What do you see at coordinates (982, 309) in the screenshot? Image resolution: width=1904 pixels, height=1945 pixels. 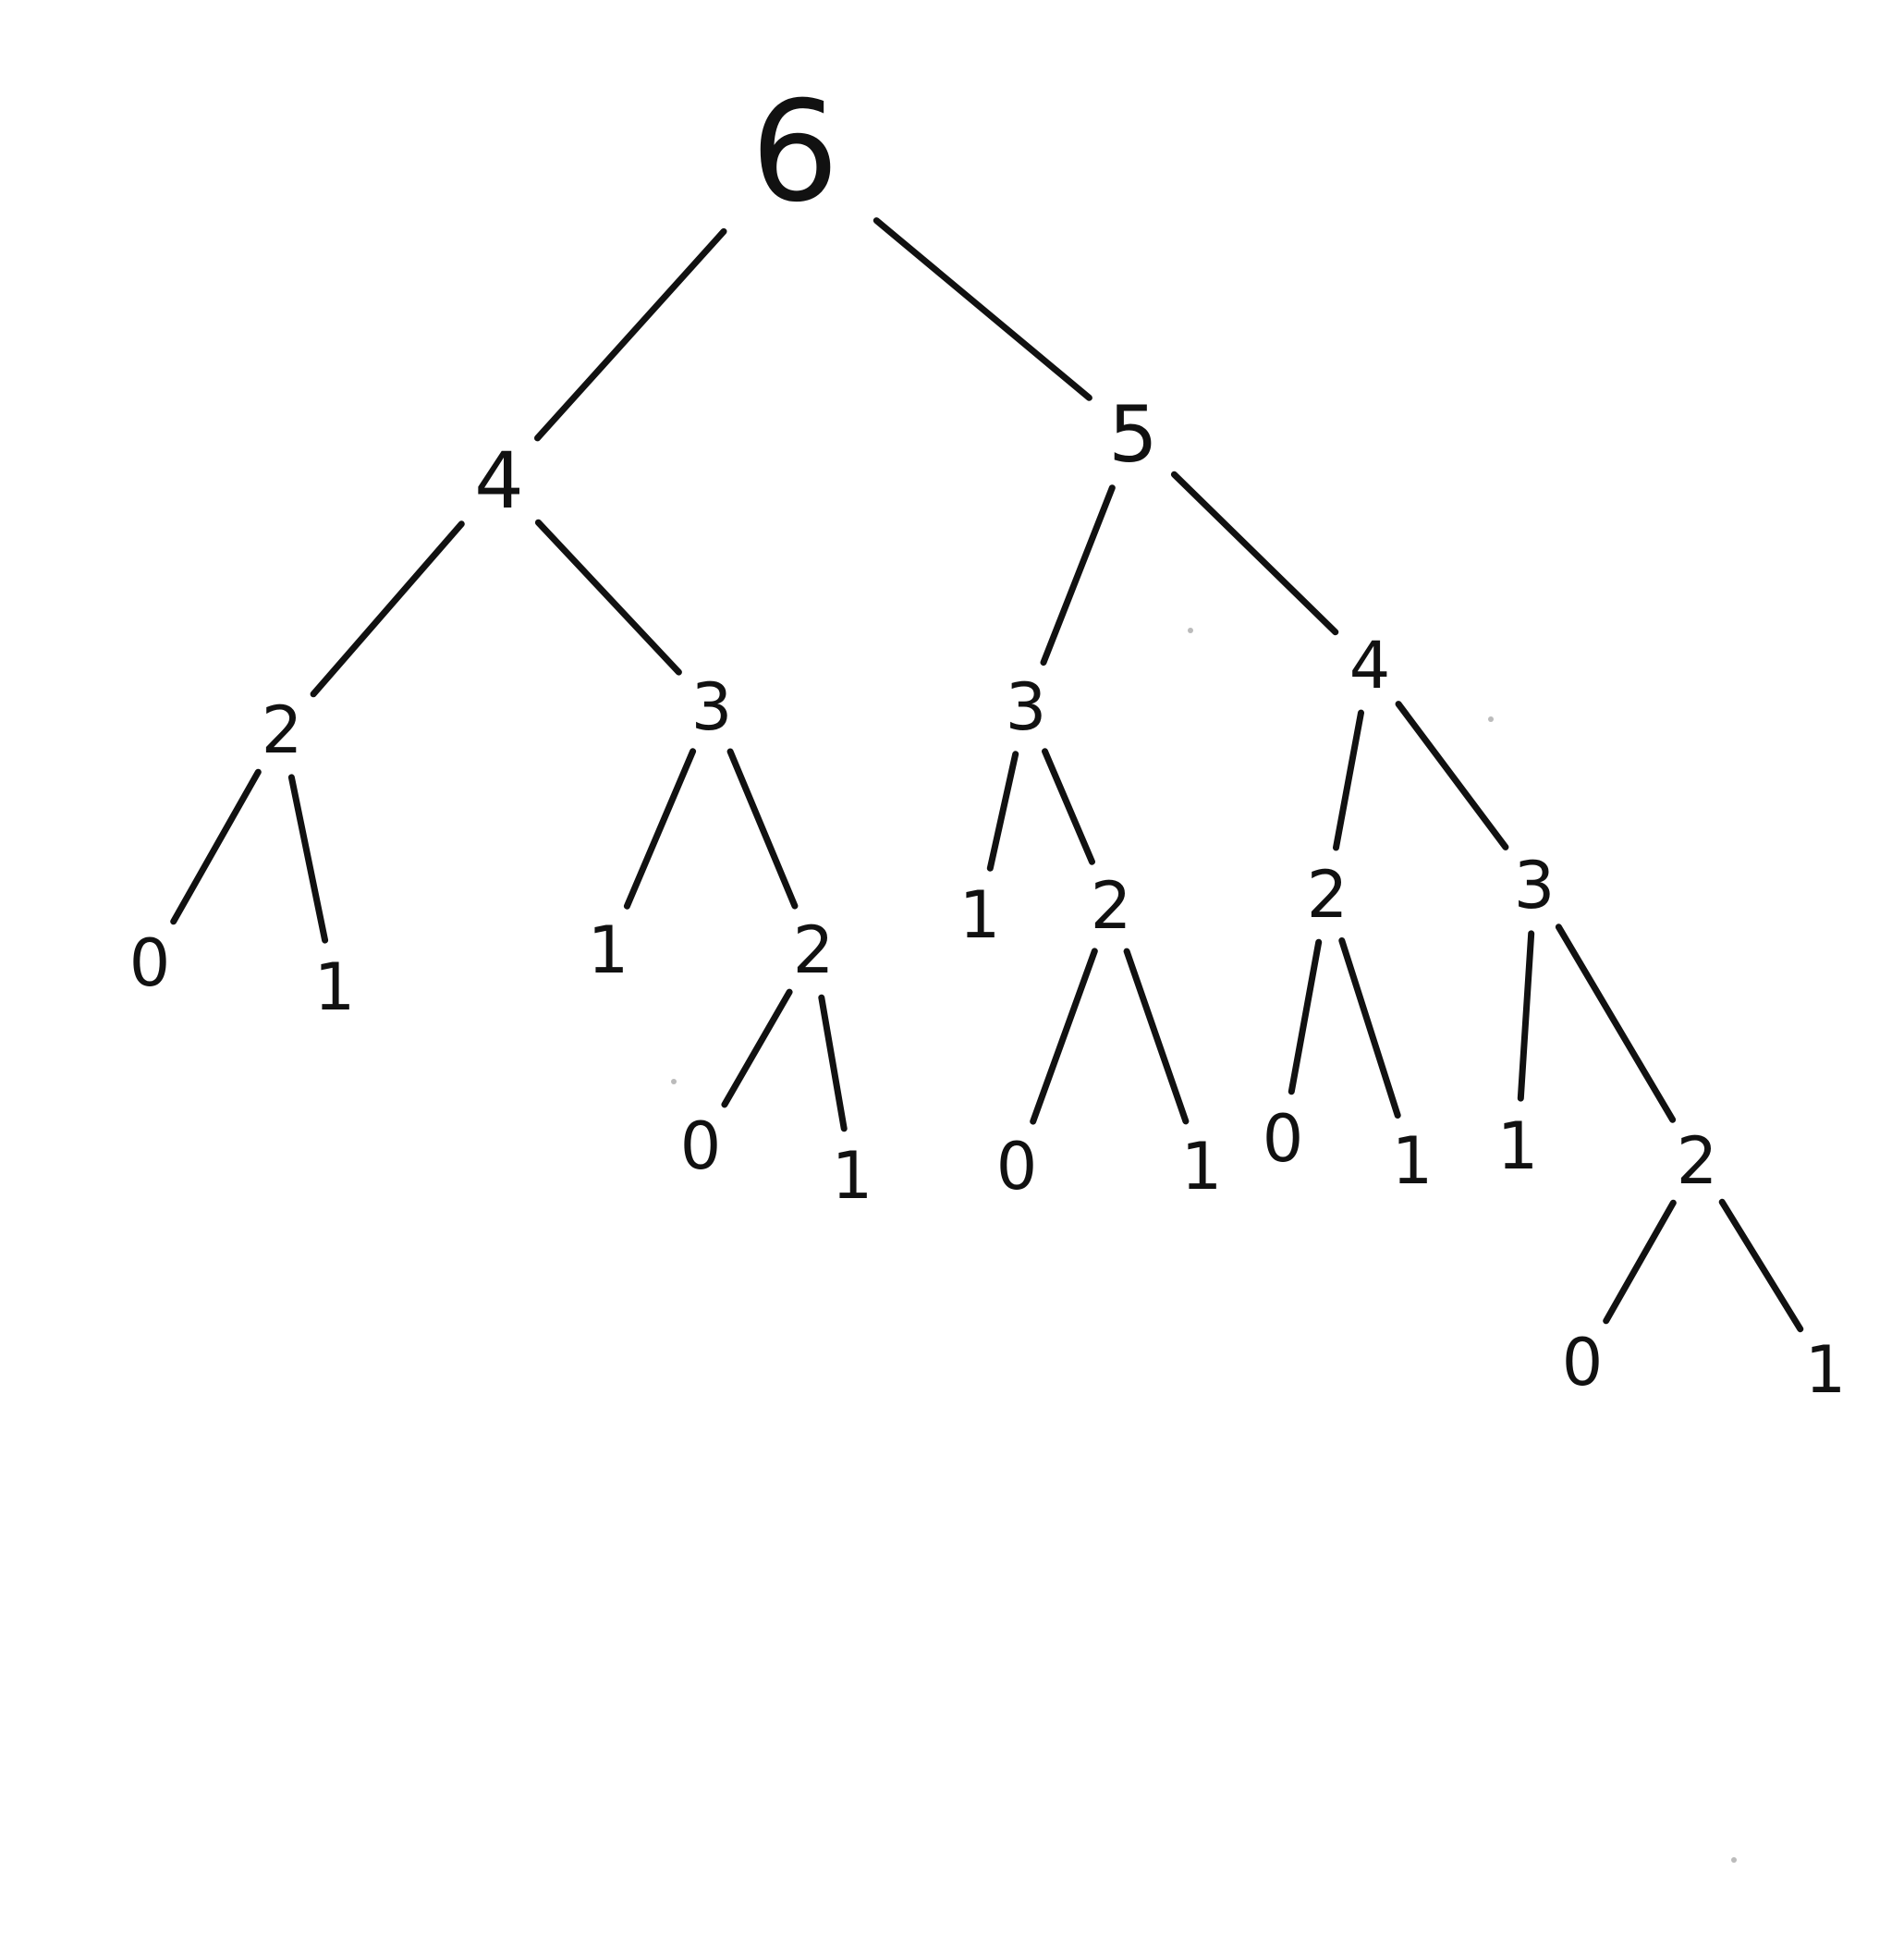 I see `tree-edge-r-to-r1` at bounding box center [982, 309].